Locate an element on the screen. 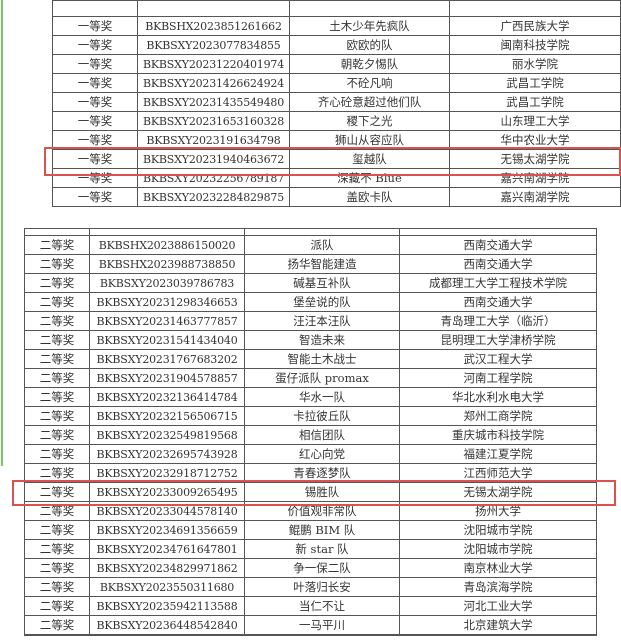 This screenshot has height=642, width=621. team-name-cell: 齐心砼意超过他们队 is located at coordinates (369, 102).